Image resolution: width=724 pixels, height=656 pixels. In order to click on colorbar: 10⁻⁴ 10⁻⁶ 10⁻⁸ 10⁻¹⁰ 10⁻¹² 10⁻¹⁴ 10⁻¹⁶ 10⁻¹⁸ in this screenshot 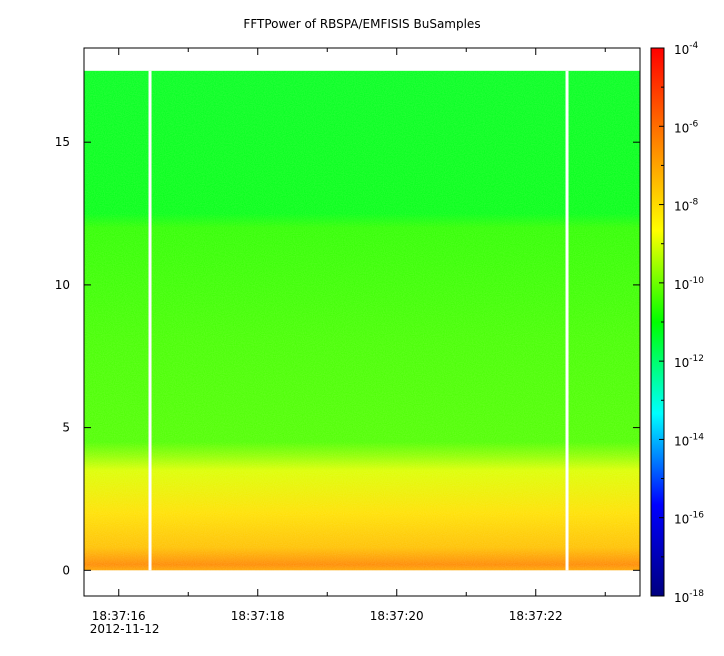, I will do `click(677, 323)`.